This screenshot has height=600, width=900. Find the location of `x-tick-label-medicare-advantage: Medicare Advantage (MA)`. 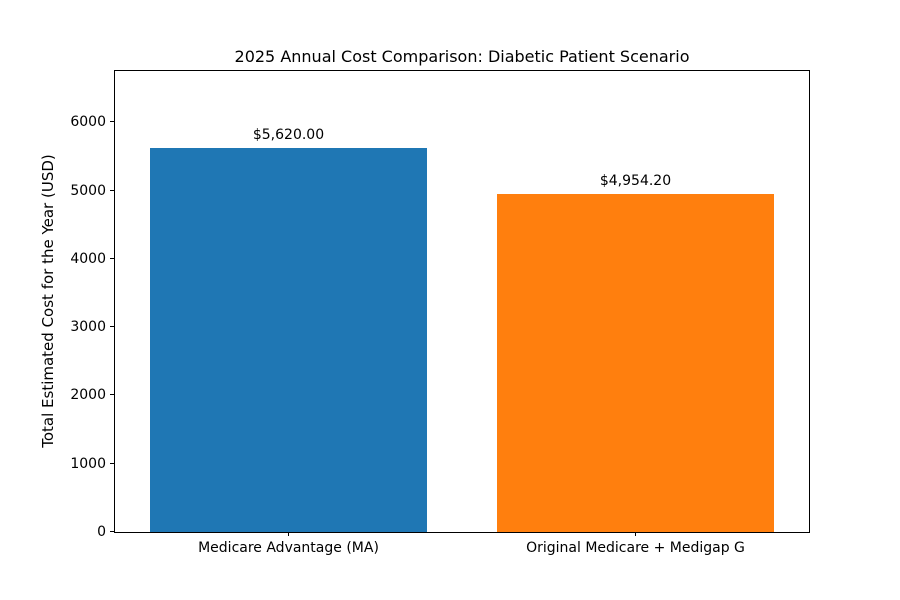

x-tick-label-medicare-advantage: Medicare Advantage (MA) is located at coordinates (288, 548).